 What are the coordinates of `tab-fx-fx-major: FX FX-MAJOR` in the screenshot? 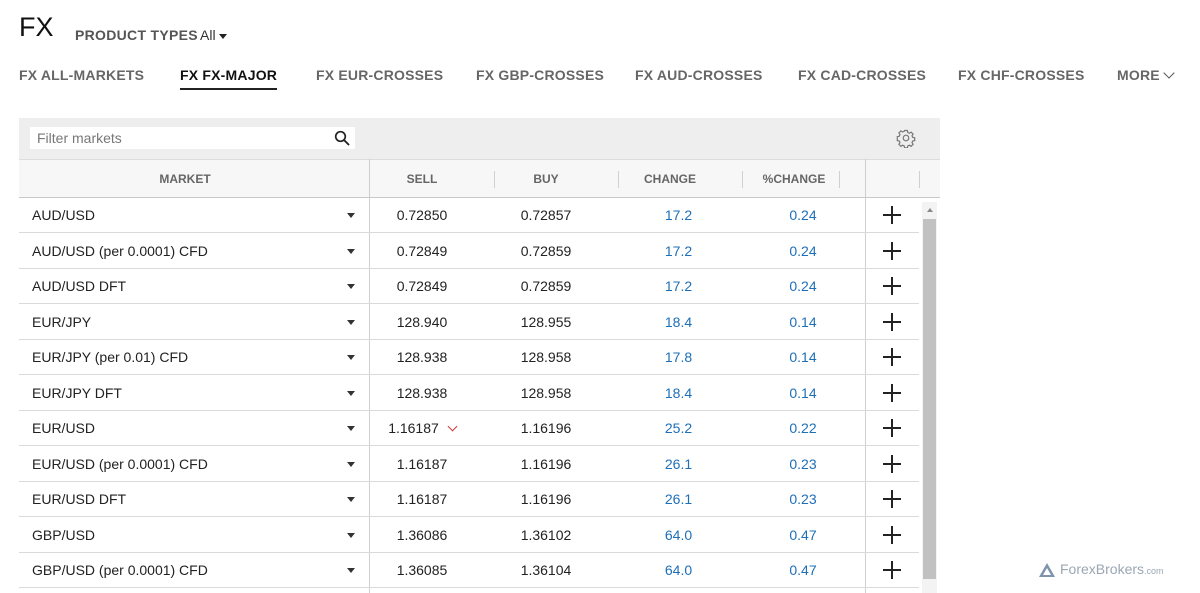 It's located at (229, 78).